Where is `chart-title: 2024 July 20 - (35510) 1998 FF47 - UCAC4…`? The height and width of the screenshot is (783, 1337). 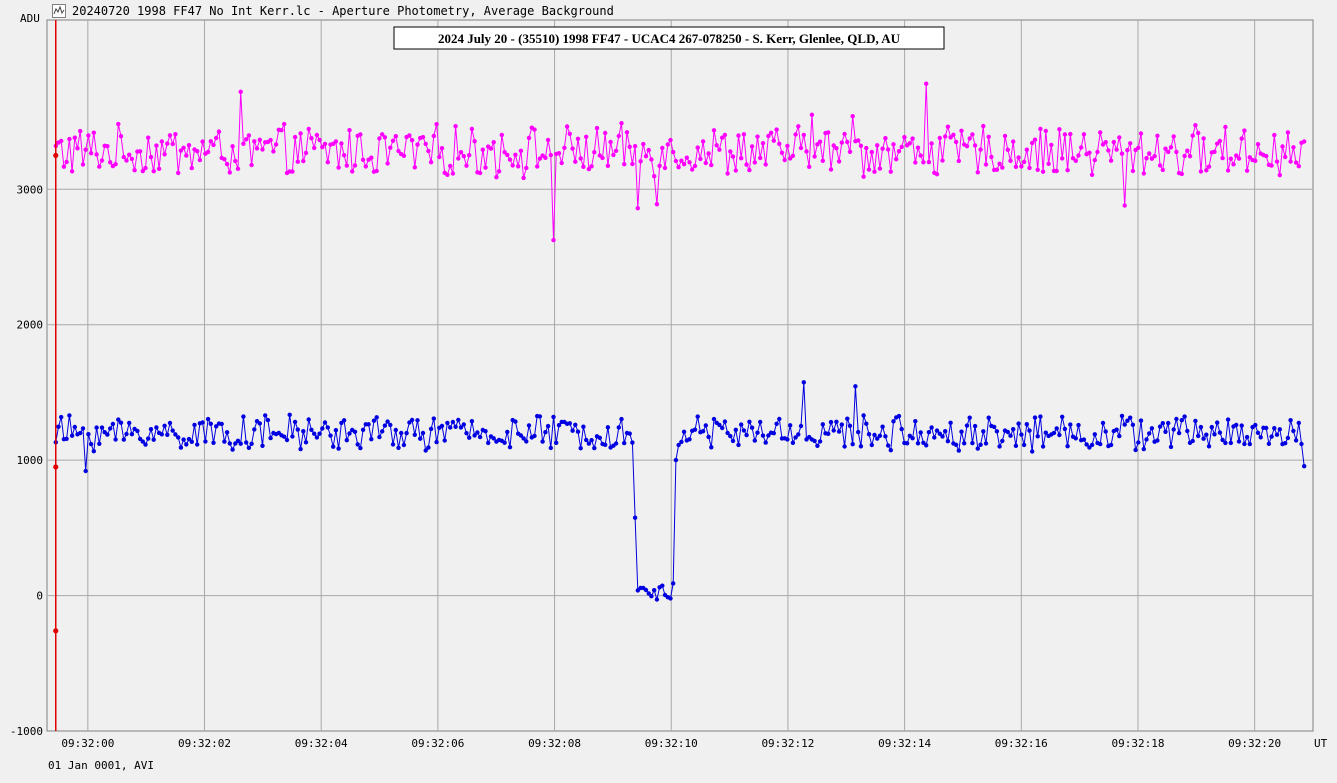
chart-title: 2024 July 20 - (35510) 1998 FF47 - UCAC4… is located at coordinates (669, 38).